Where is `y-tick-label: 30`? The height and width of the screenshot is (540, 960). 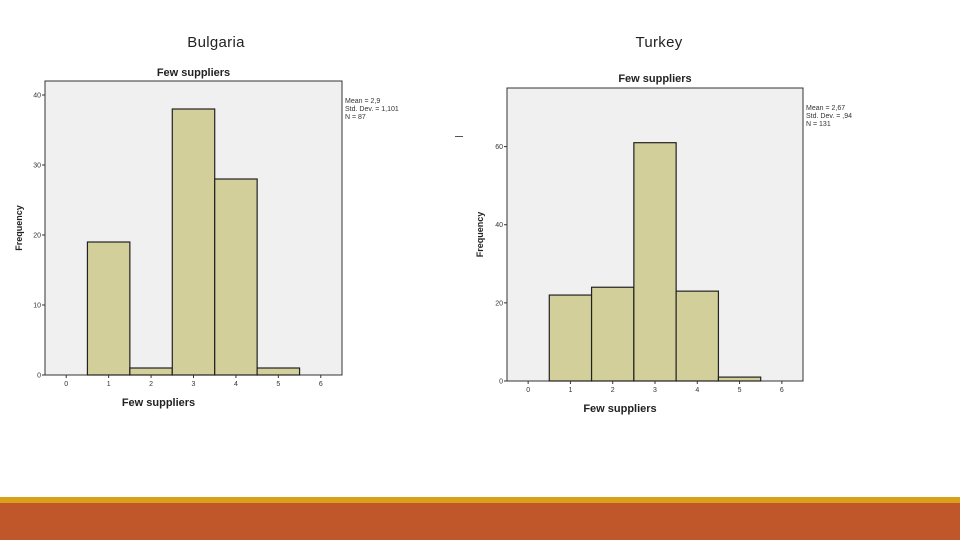 y-tick-label: 30 is located at coordinates (37, 166).